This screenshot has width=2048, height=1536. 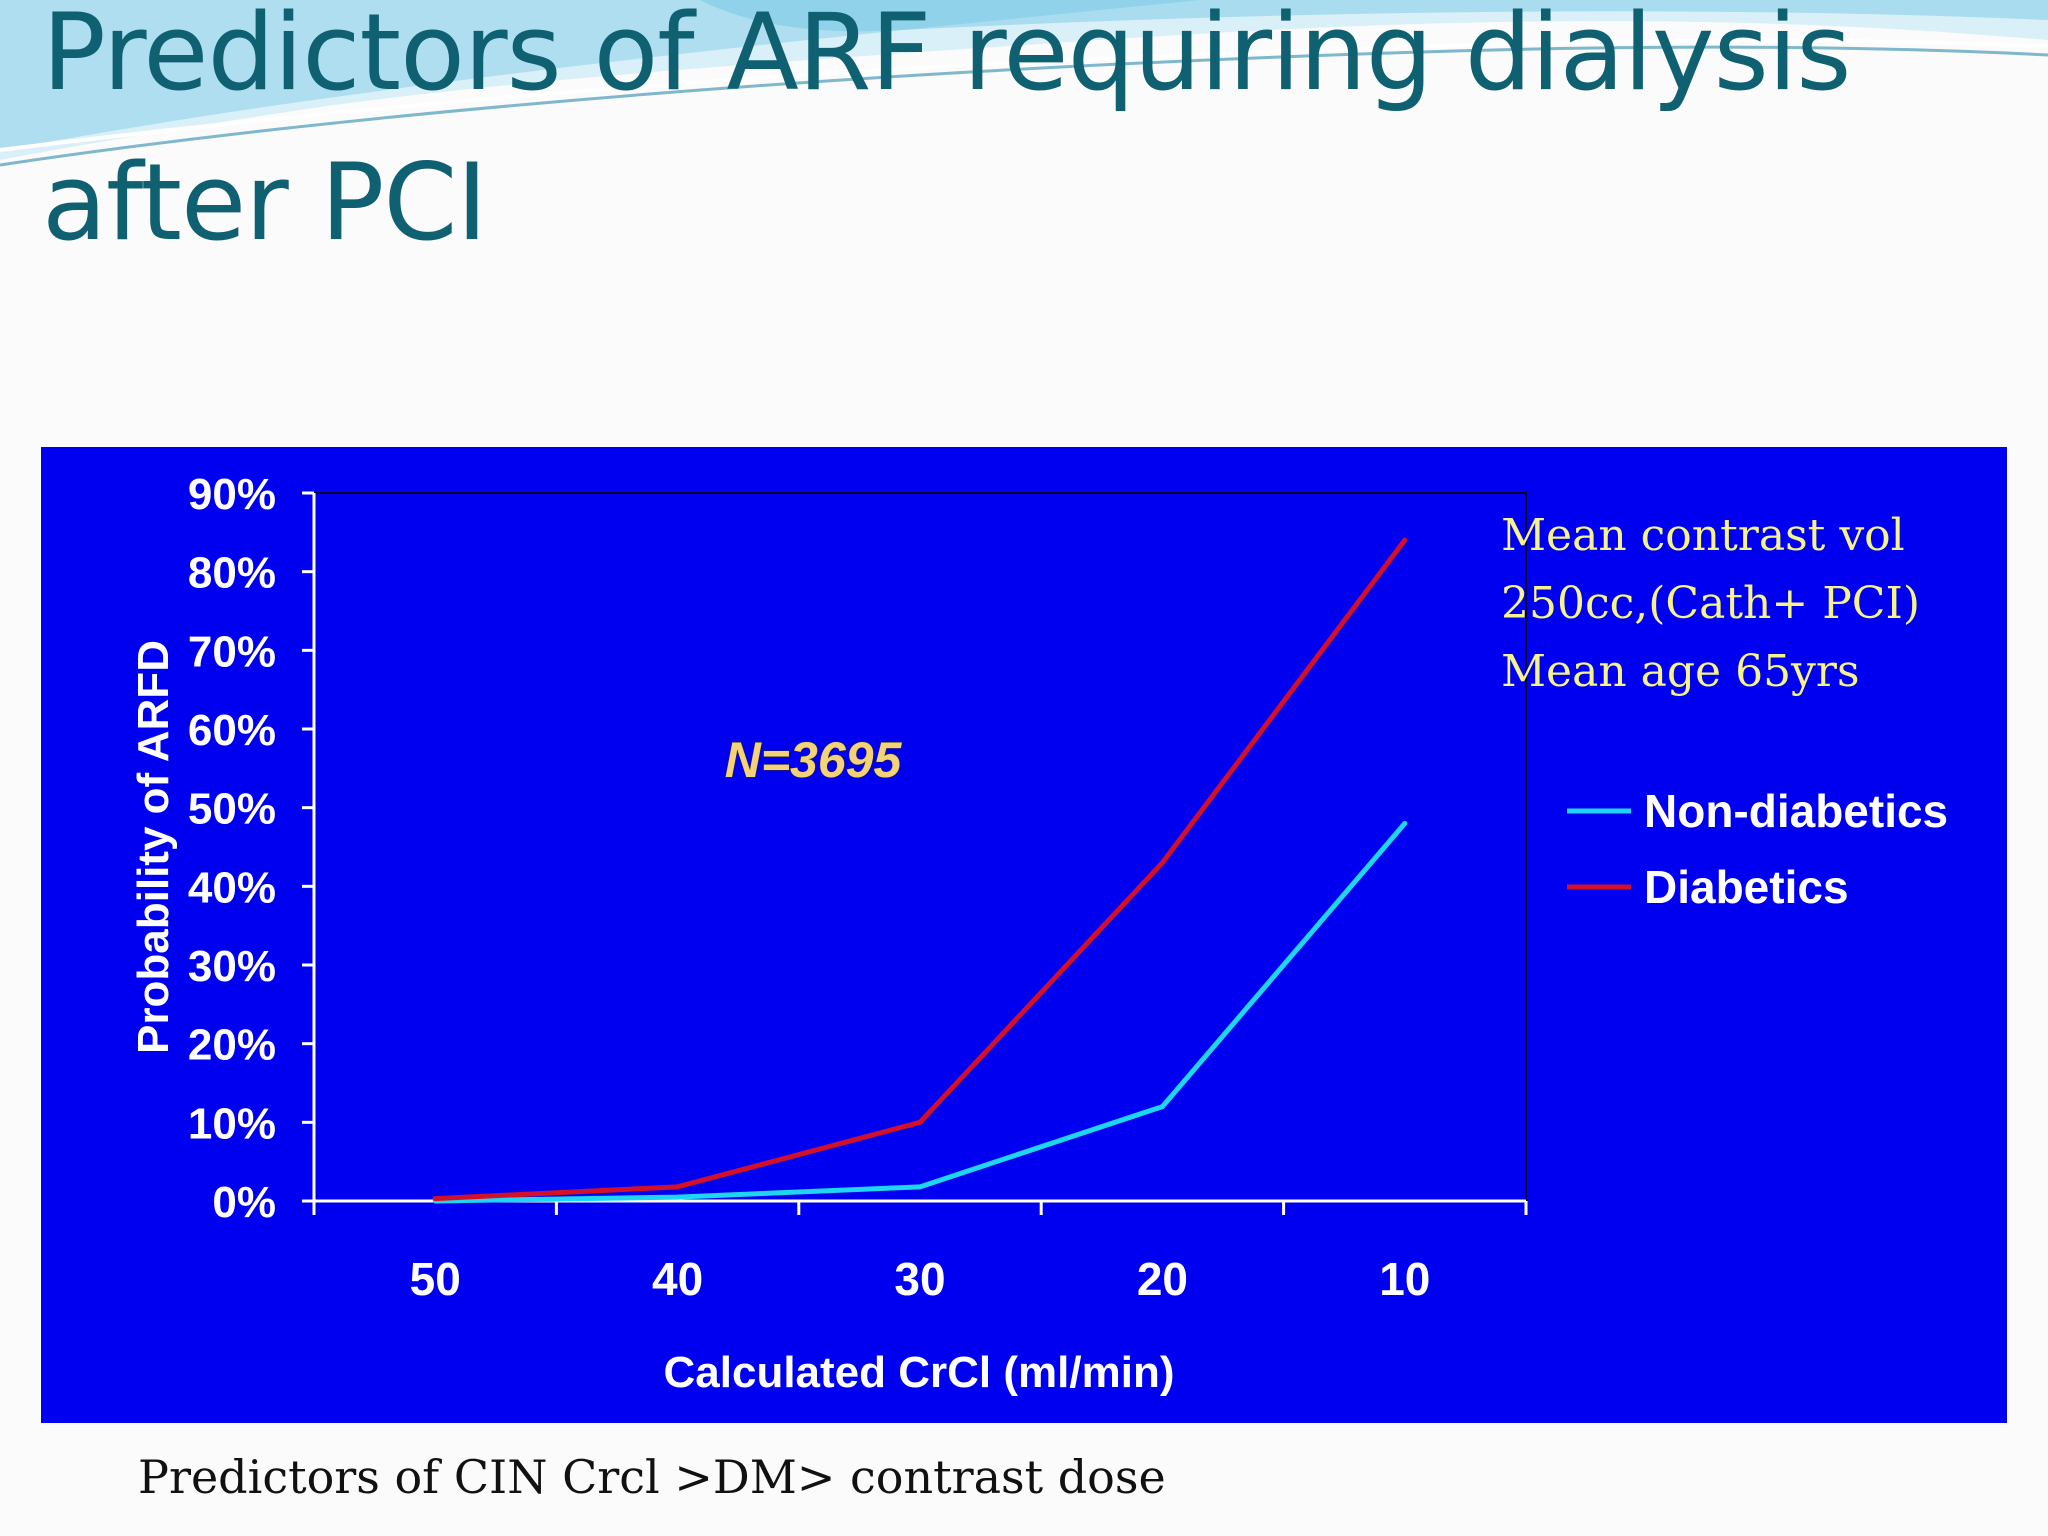 I want to click on series-line-non-diabetics, so click(x=921, y=1012).